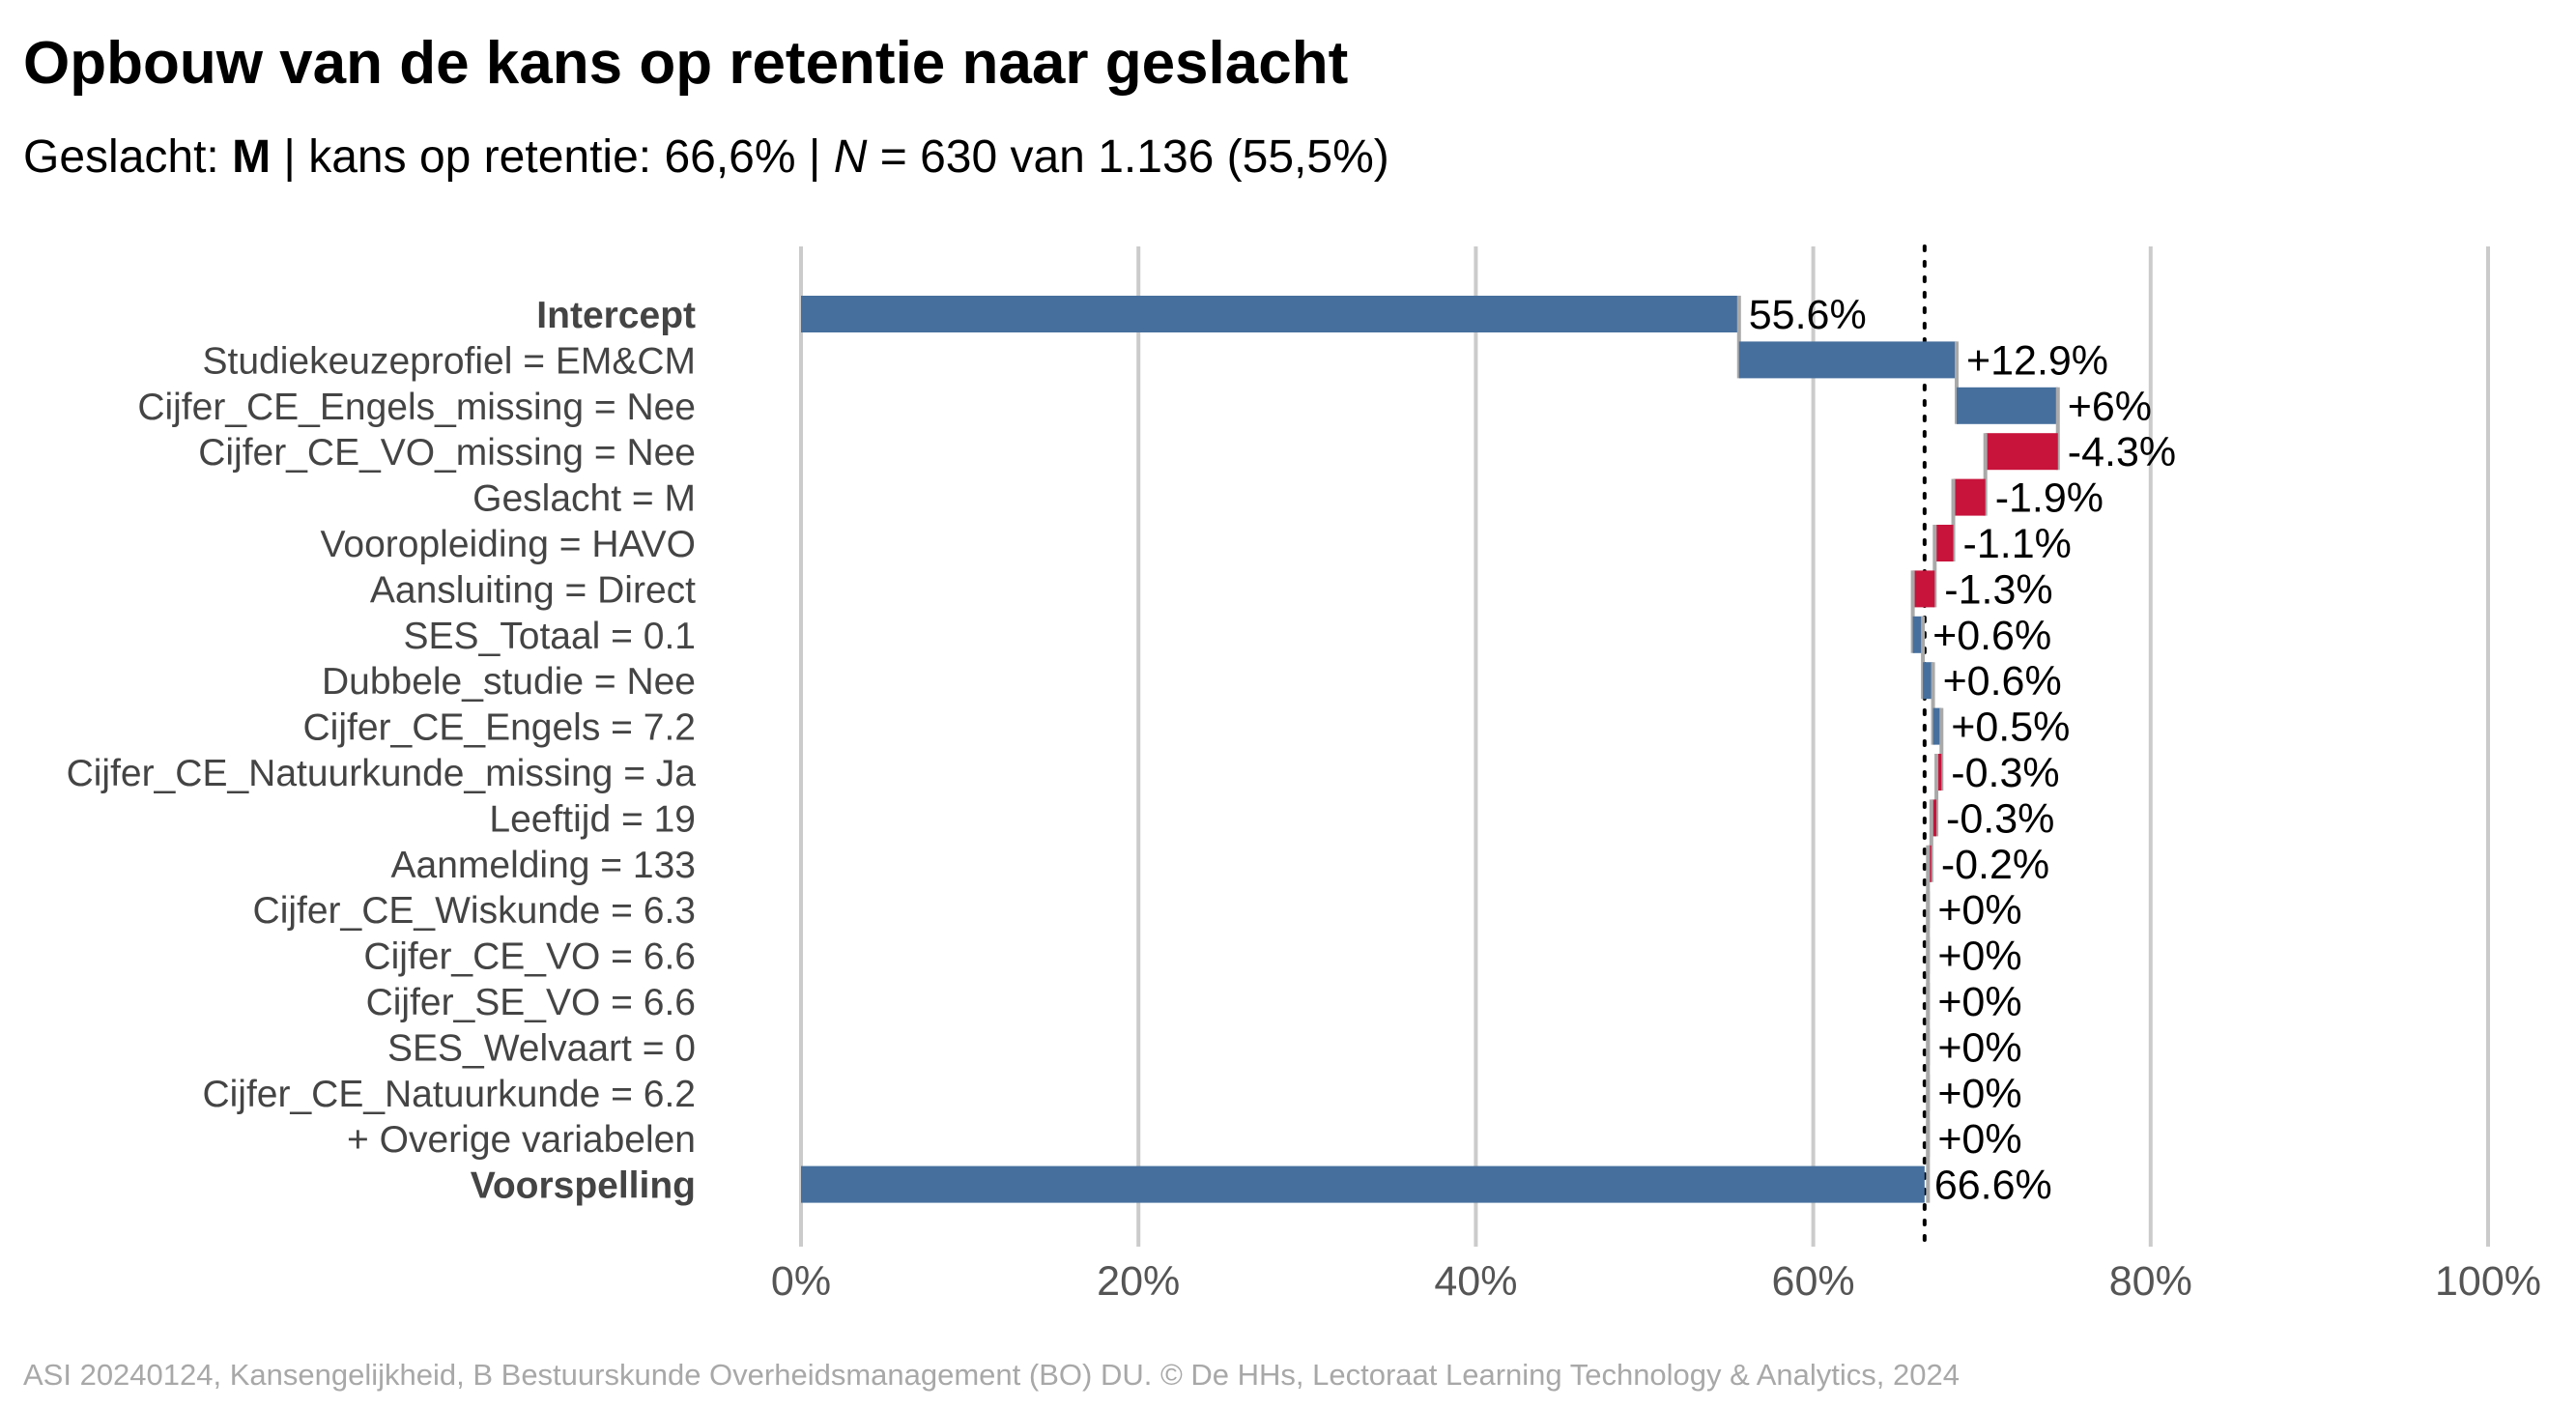  I want to click on data-label: -1.9%, so click(2049, 498).